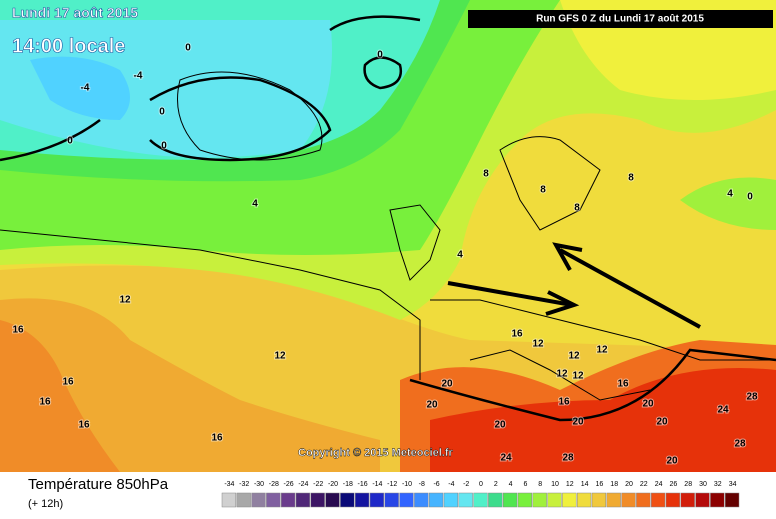 The width and height of the screenshot is (776, 519). What do you see at coordinates (629, 484) in the screenshot?
I see `legend-value: 20` at bounding box center [629, 484].